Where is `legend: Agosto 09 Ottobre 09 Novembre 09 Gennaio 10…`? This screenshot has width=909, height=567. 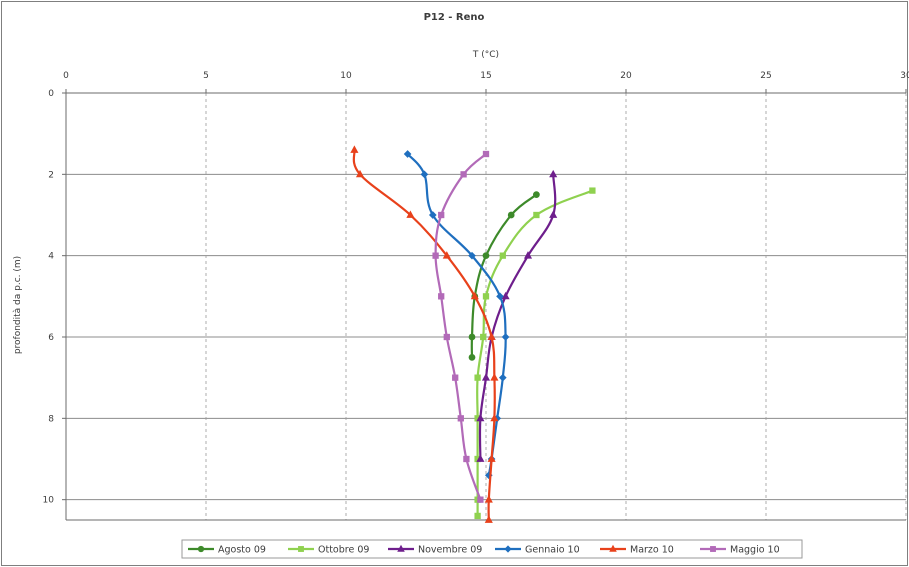
legend: Agosto 09 Ottobre 09 Novembre 09 Gennaio 10… is located at coordinates (492, 549).